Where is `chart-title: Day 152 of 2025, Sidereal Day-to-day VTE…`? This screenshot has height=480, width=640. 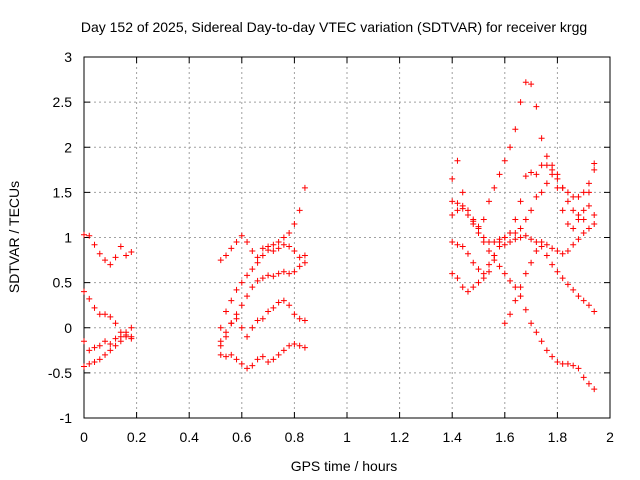
chart-title: Day 152 of 2025, Sidereal Day-to-day VTE… is located at coordinates (334, 27).